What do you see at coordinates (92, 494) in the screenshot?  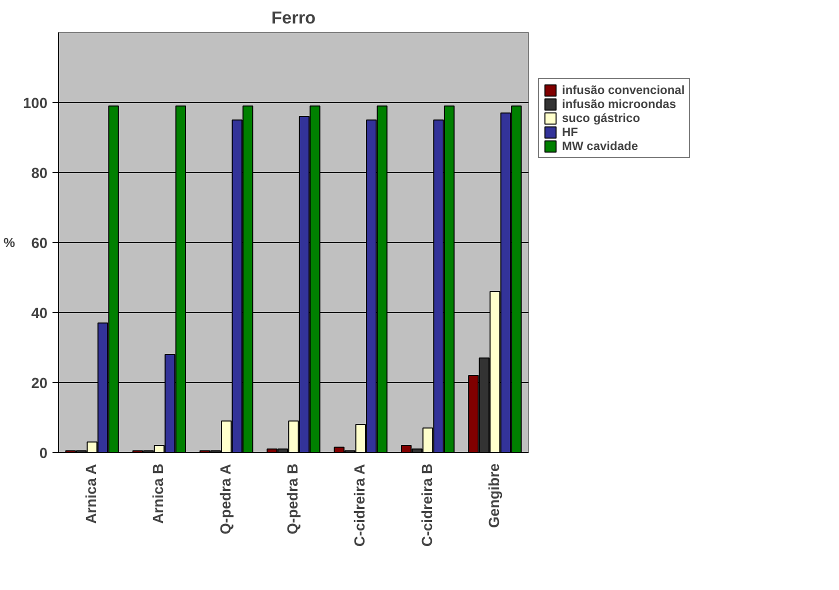 I see `x-tick-label: Arnica A` at bounding box center [92, 494].